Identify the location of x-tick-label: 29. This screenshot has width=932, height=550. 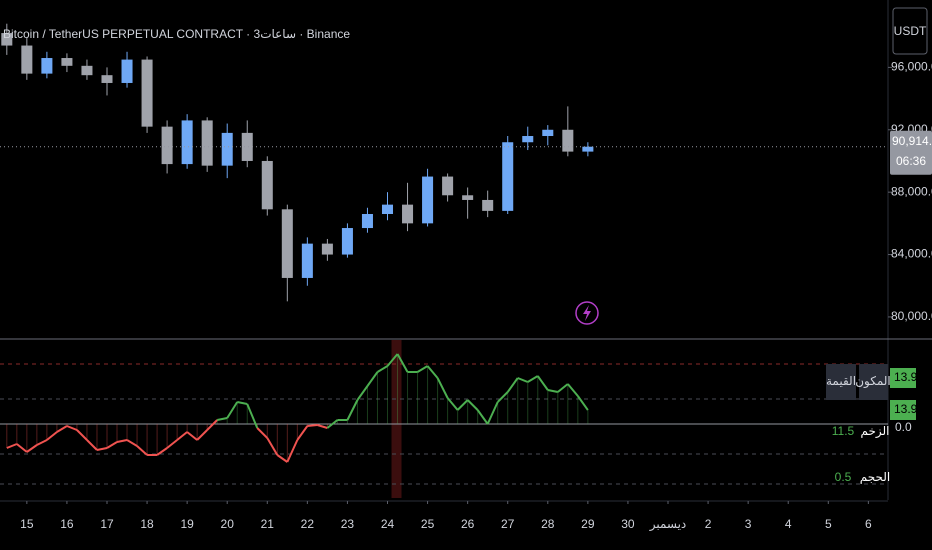
(588, 524).